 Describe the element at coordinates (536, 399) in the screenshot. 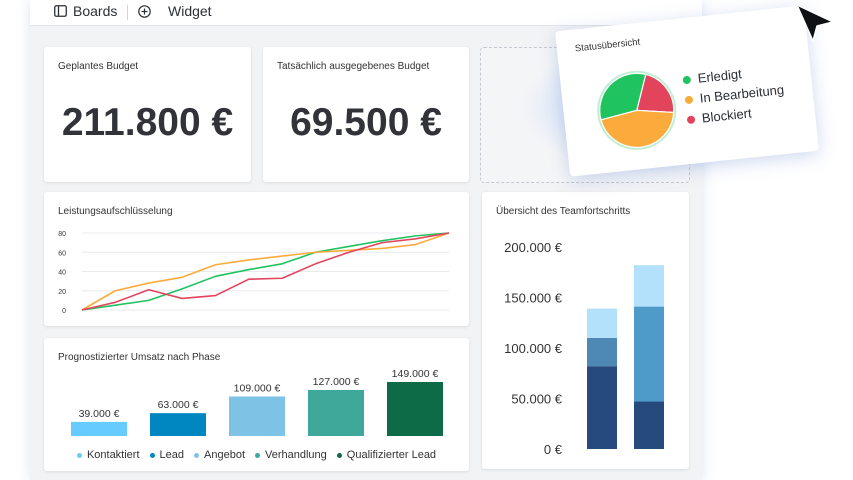

I see `y-tick-label: 50.000 €` at that location.